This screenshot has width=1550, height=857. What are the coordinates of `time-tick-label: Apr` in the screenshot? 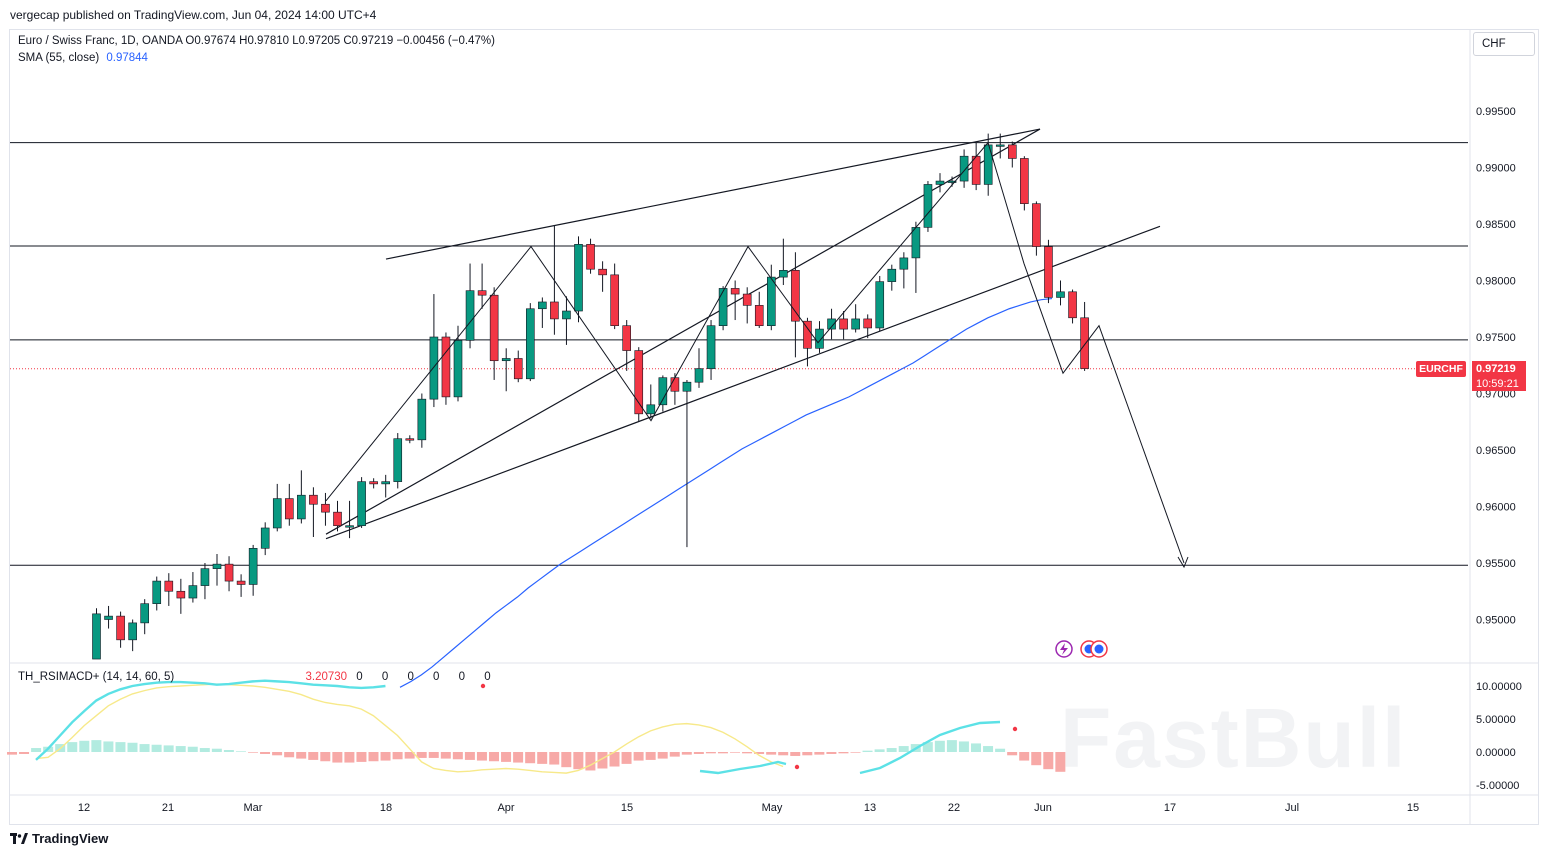 It's located at (505, 808).